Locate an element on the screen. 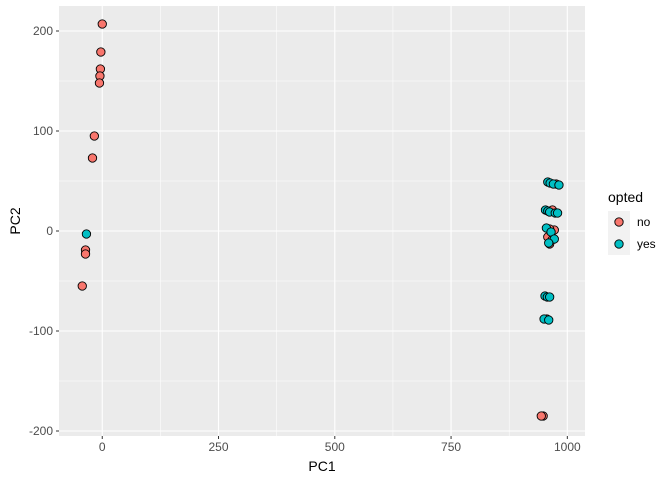  y-axis-title: PC2 is located at coordinates (15, 220).